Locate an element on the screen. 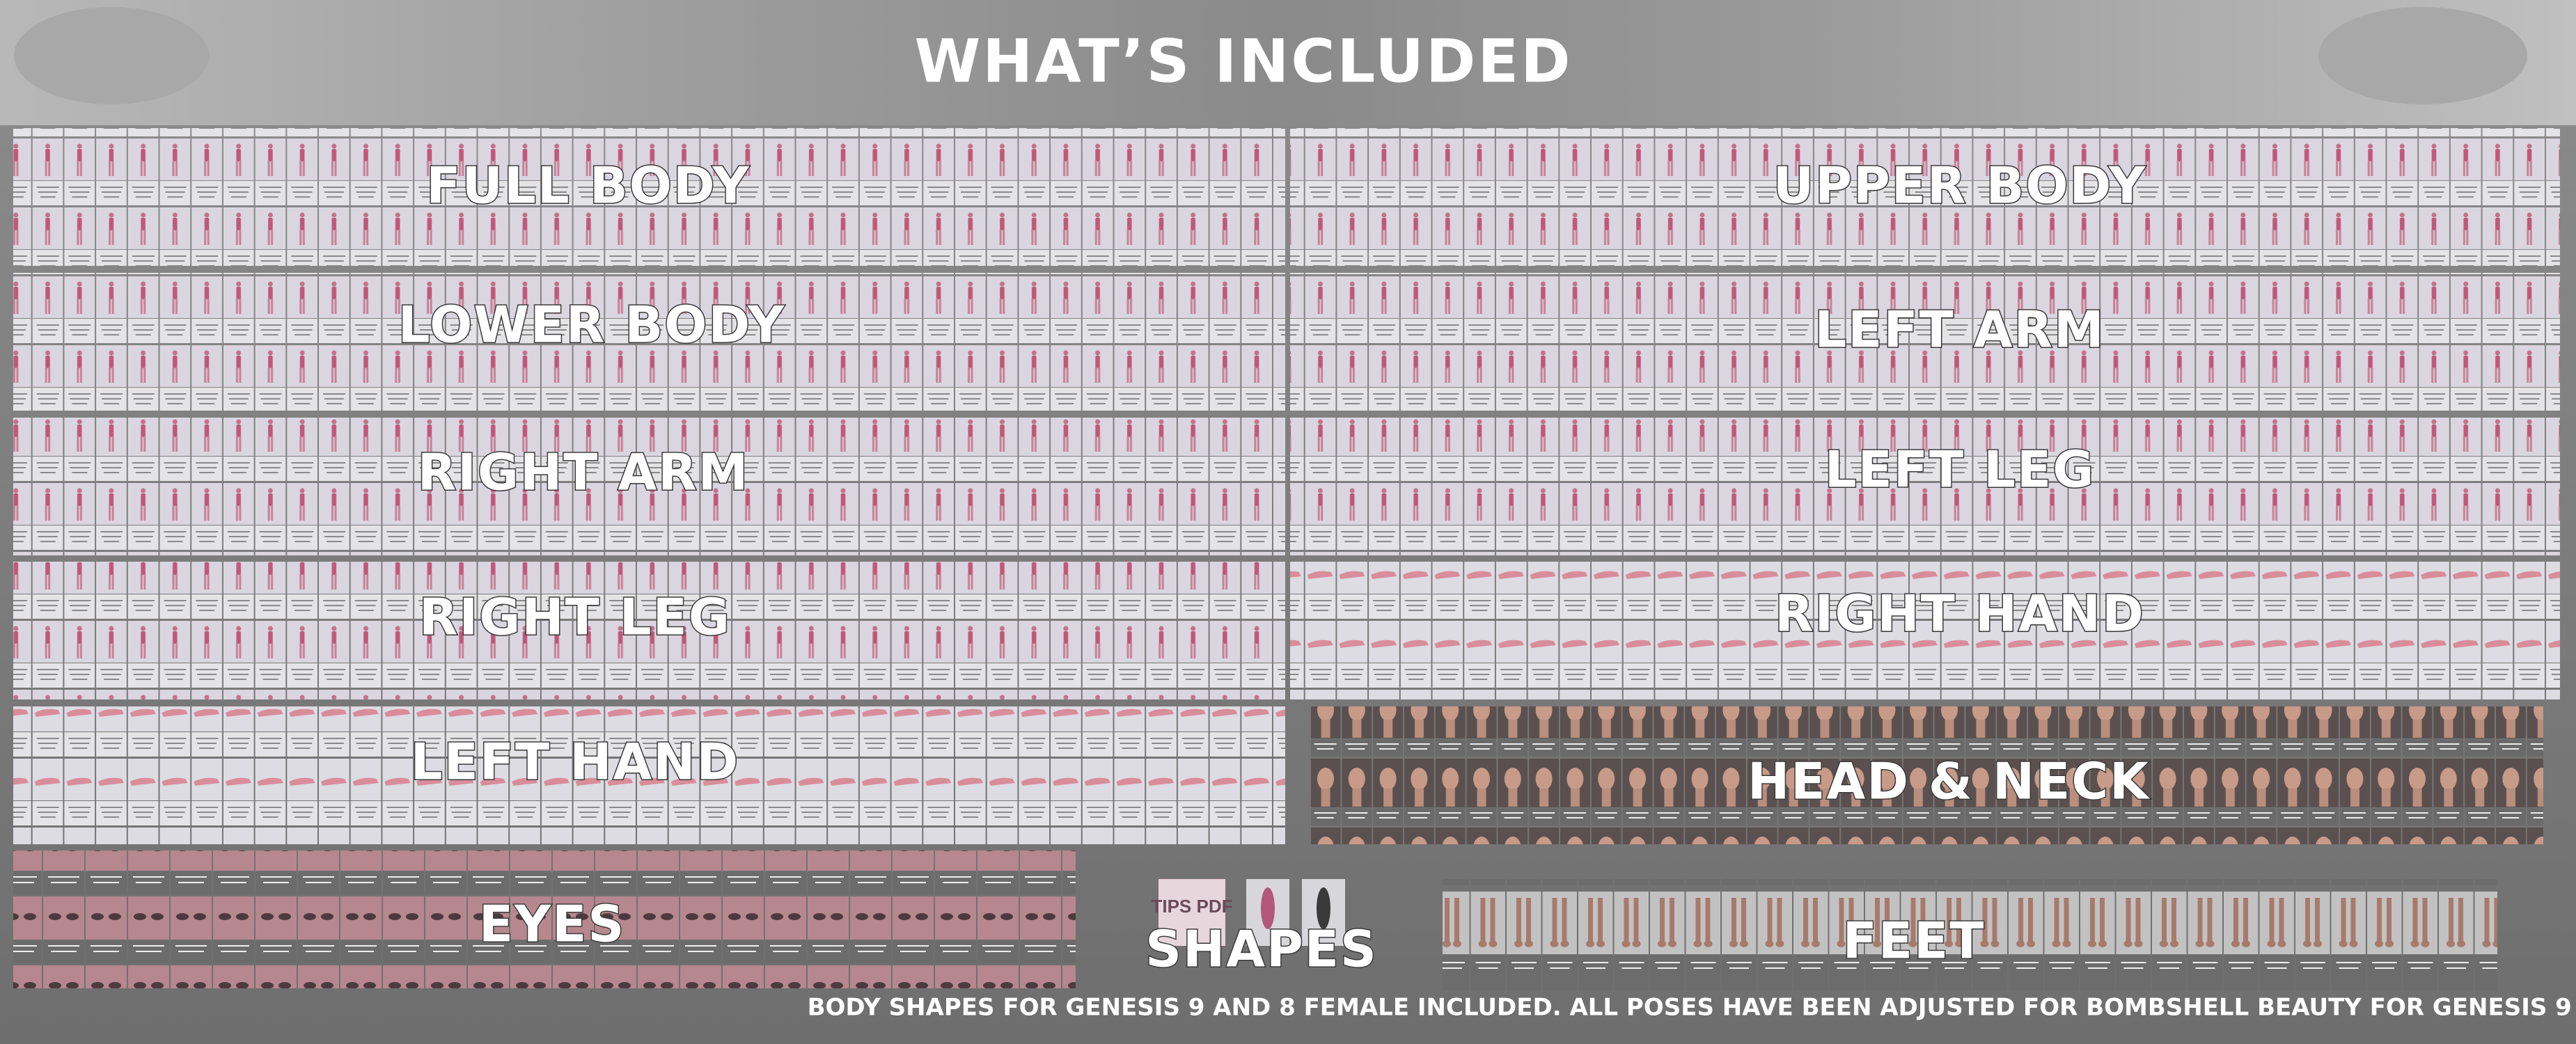 The image size is (2576, 1044). section-label: SHAPES is located at coordinates (1261, 949).